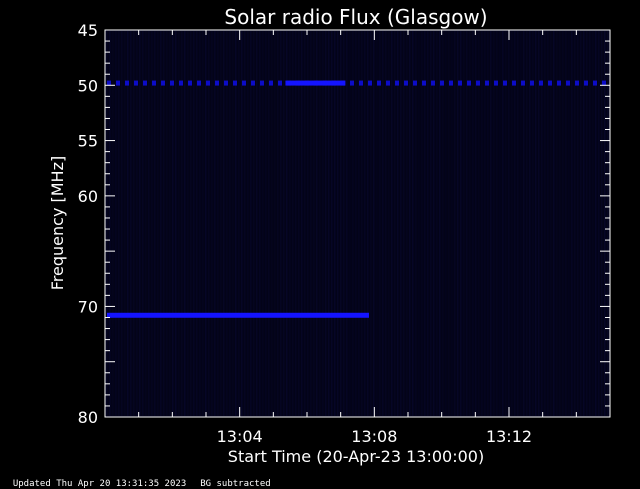 This screenshot has height=489, width=640. Describe the element at coordinates (88, 30) in the screenshot. I see `y-tick-label: 45` at that location.